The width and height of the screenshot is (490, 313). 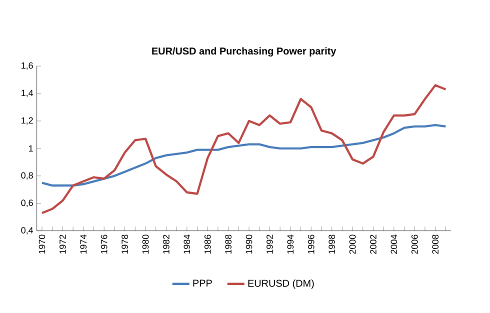 What do you see at coordinates (27, 231) in the screenshot?
I see `y-tick-label: 0,4` at bounding box center [27, 231].